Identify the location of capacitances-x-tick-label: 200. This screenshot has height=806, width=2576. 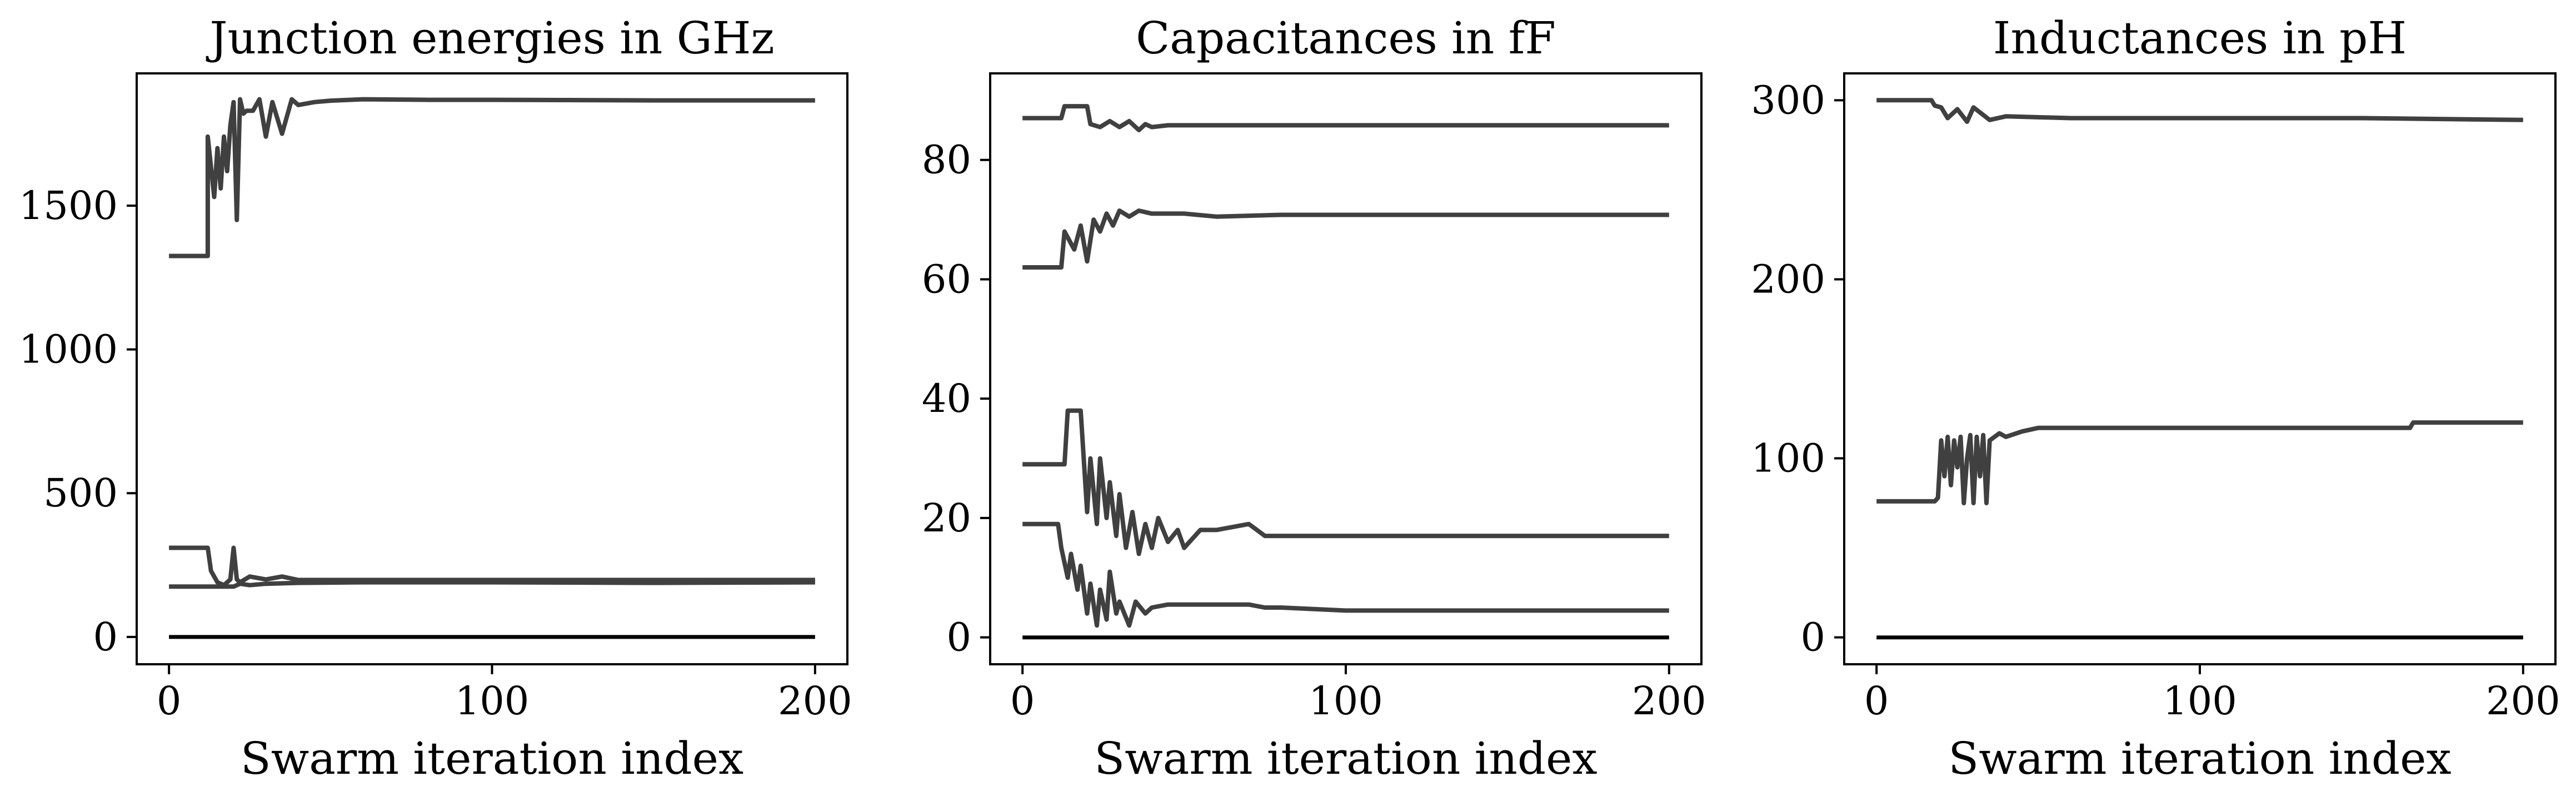
(1669, 701).